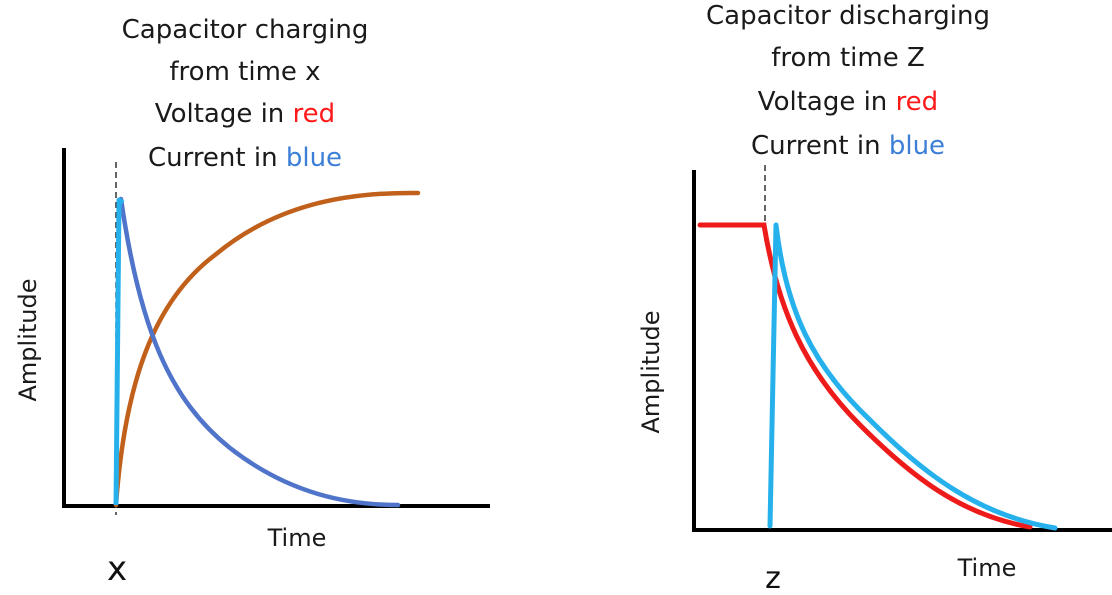  Describe the element at coordinates (848, 16) in the screenshot. I see `discharging-title-line-1: Capacitor discharging` at that location.